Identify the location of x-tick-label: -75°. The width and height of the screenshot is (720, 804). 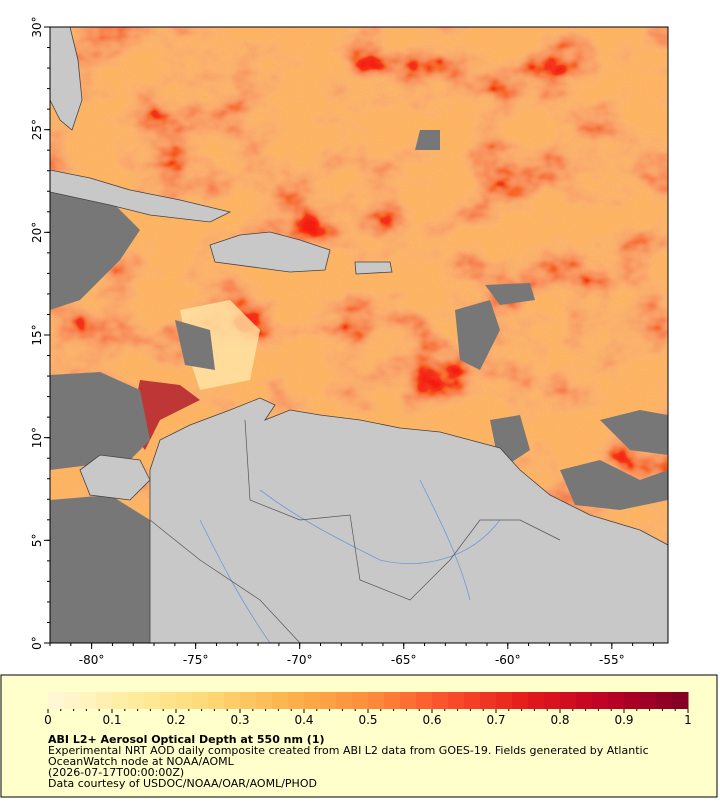
(196, 660).